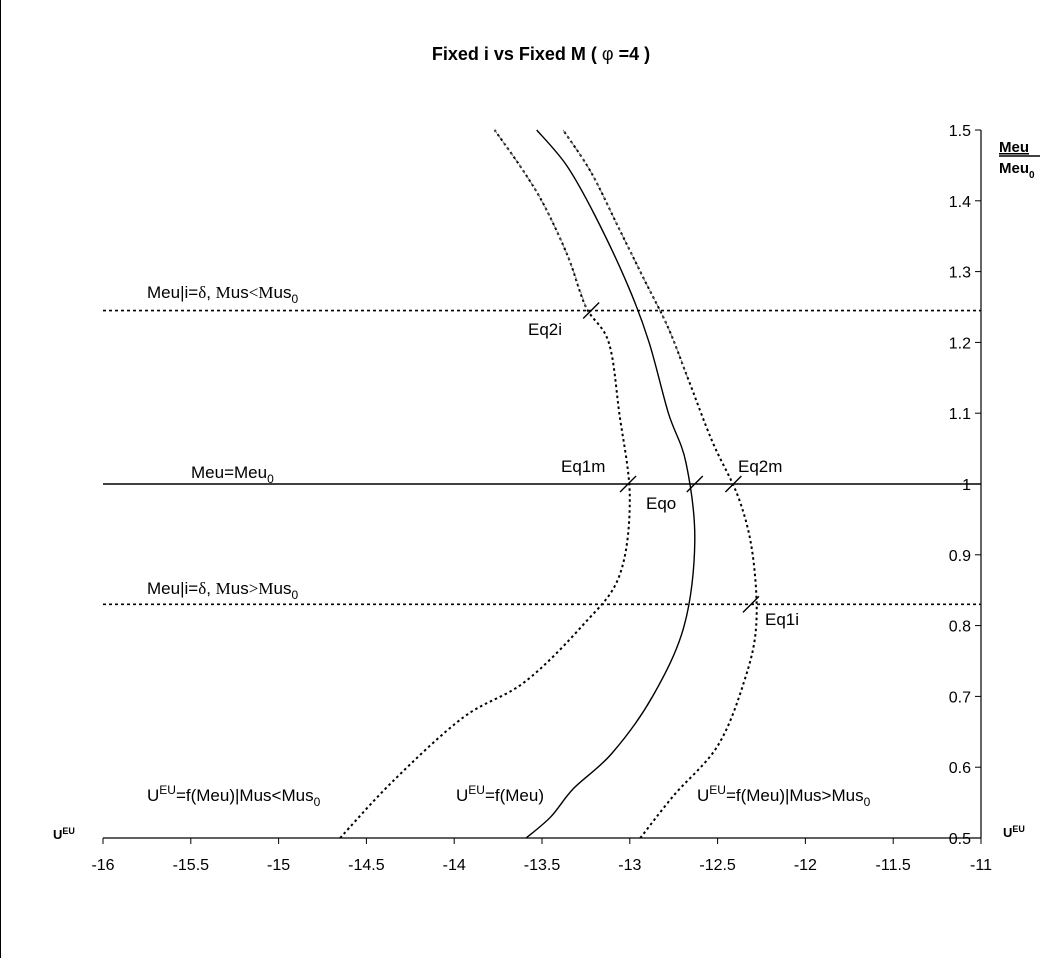 Image resolution: width=1055 pixels, height=963 pixels. What do you see at coordinates (191, 865) in the screenshot?
I see `x-tick-label: -15.5` at bounding box center [191, 865].